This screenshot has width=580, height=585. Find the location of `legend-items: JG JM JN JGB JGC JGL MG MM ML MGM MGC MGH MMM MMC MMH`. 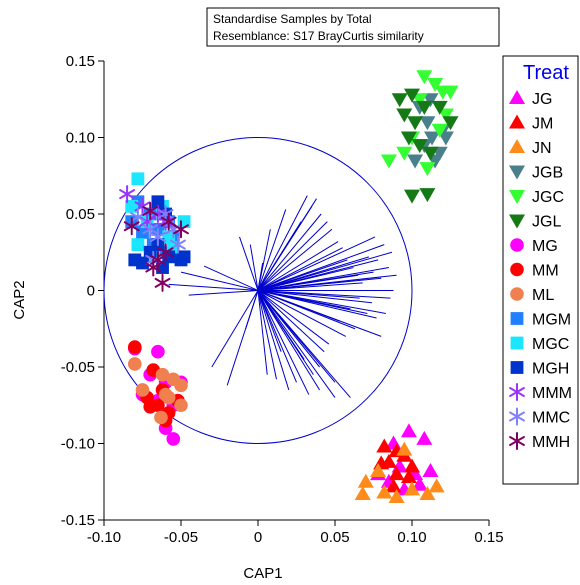

legend-items: JG JM JN JGB JGC JGL MG MM ML MGM MGC MGH MMM MMC MMH is located at coordinates (540, 270).